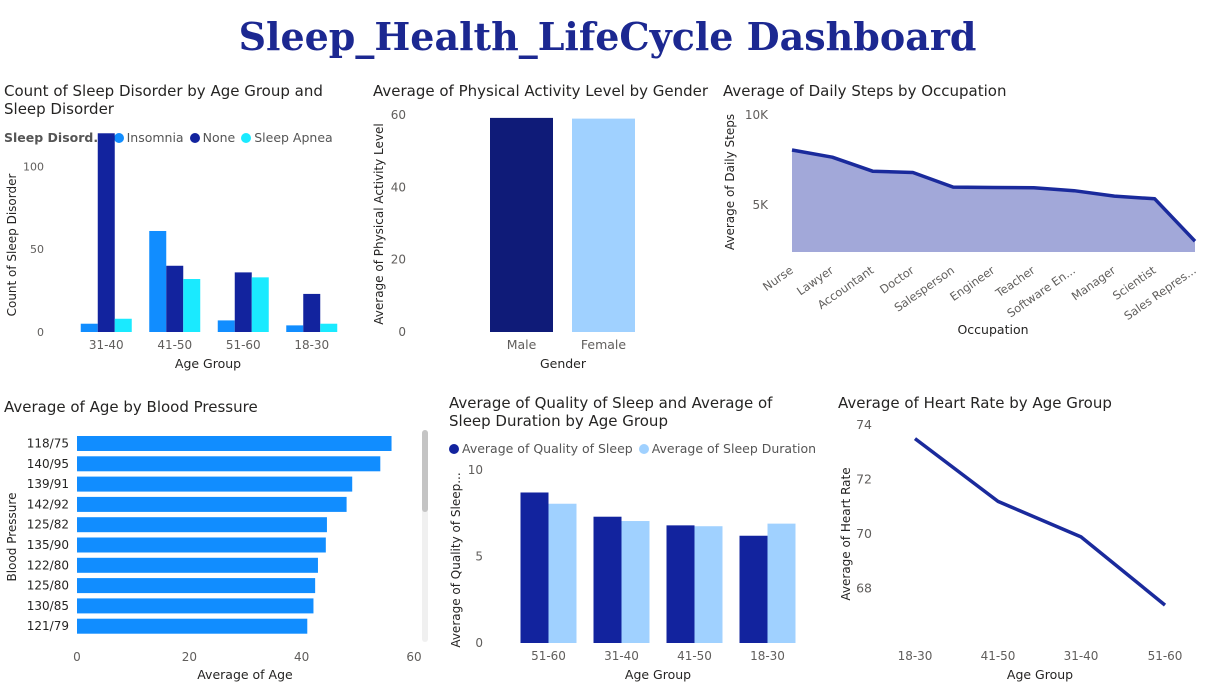 The width and height of the screenshot is (1215, 686). I want to click on chart-title: Average of Heart Rate by Age Group, so click(975, 403).